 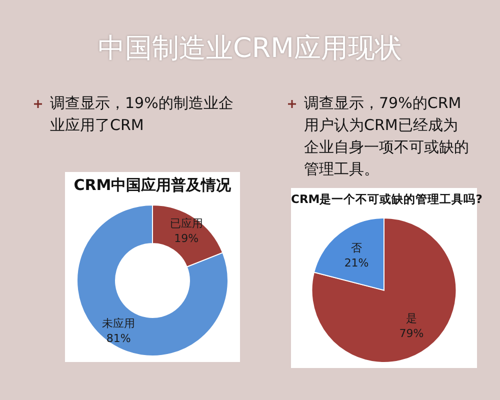 What do you see at coordinates (186, 223) in the screenshot?
I see `slice-label: 已应用` at bounding box center [186, 223].